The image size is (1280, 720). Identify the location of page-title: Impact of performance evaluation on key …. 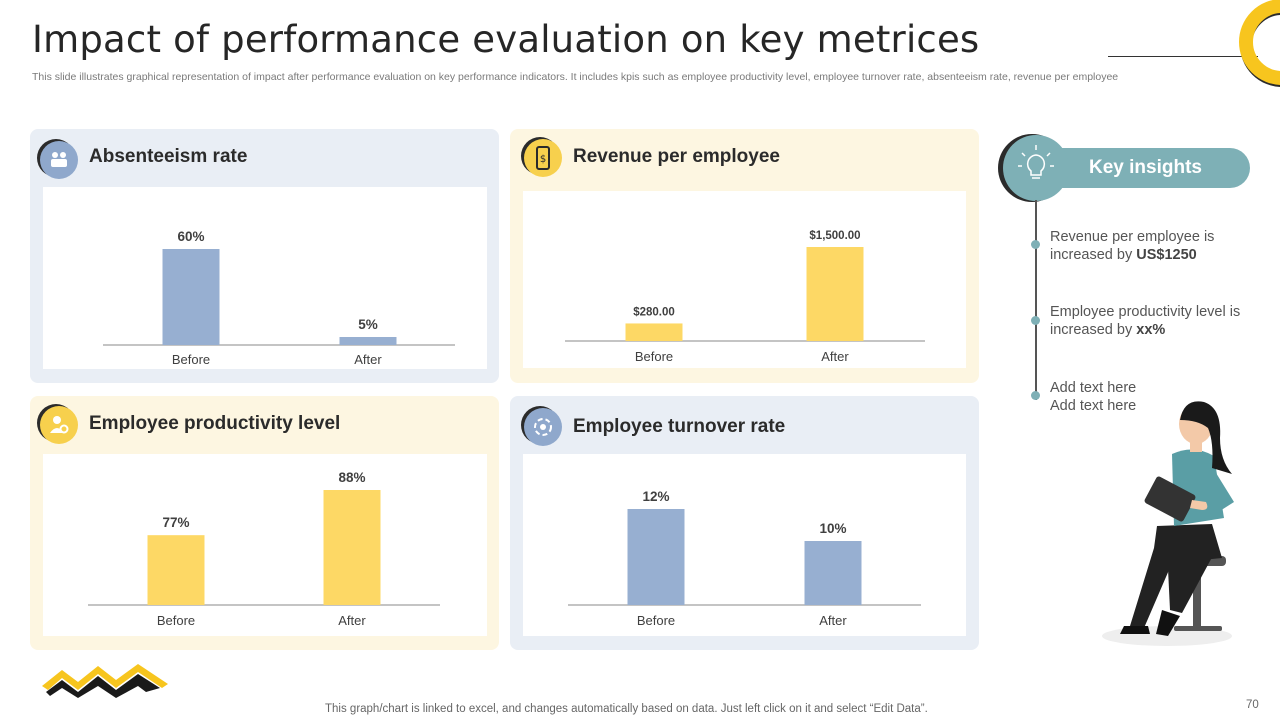
(506, 39).